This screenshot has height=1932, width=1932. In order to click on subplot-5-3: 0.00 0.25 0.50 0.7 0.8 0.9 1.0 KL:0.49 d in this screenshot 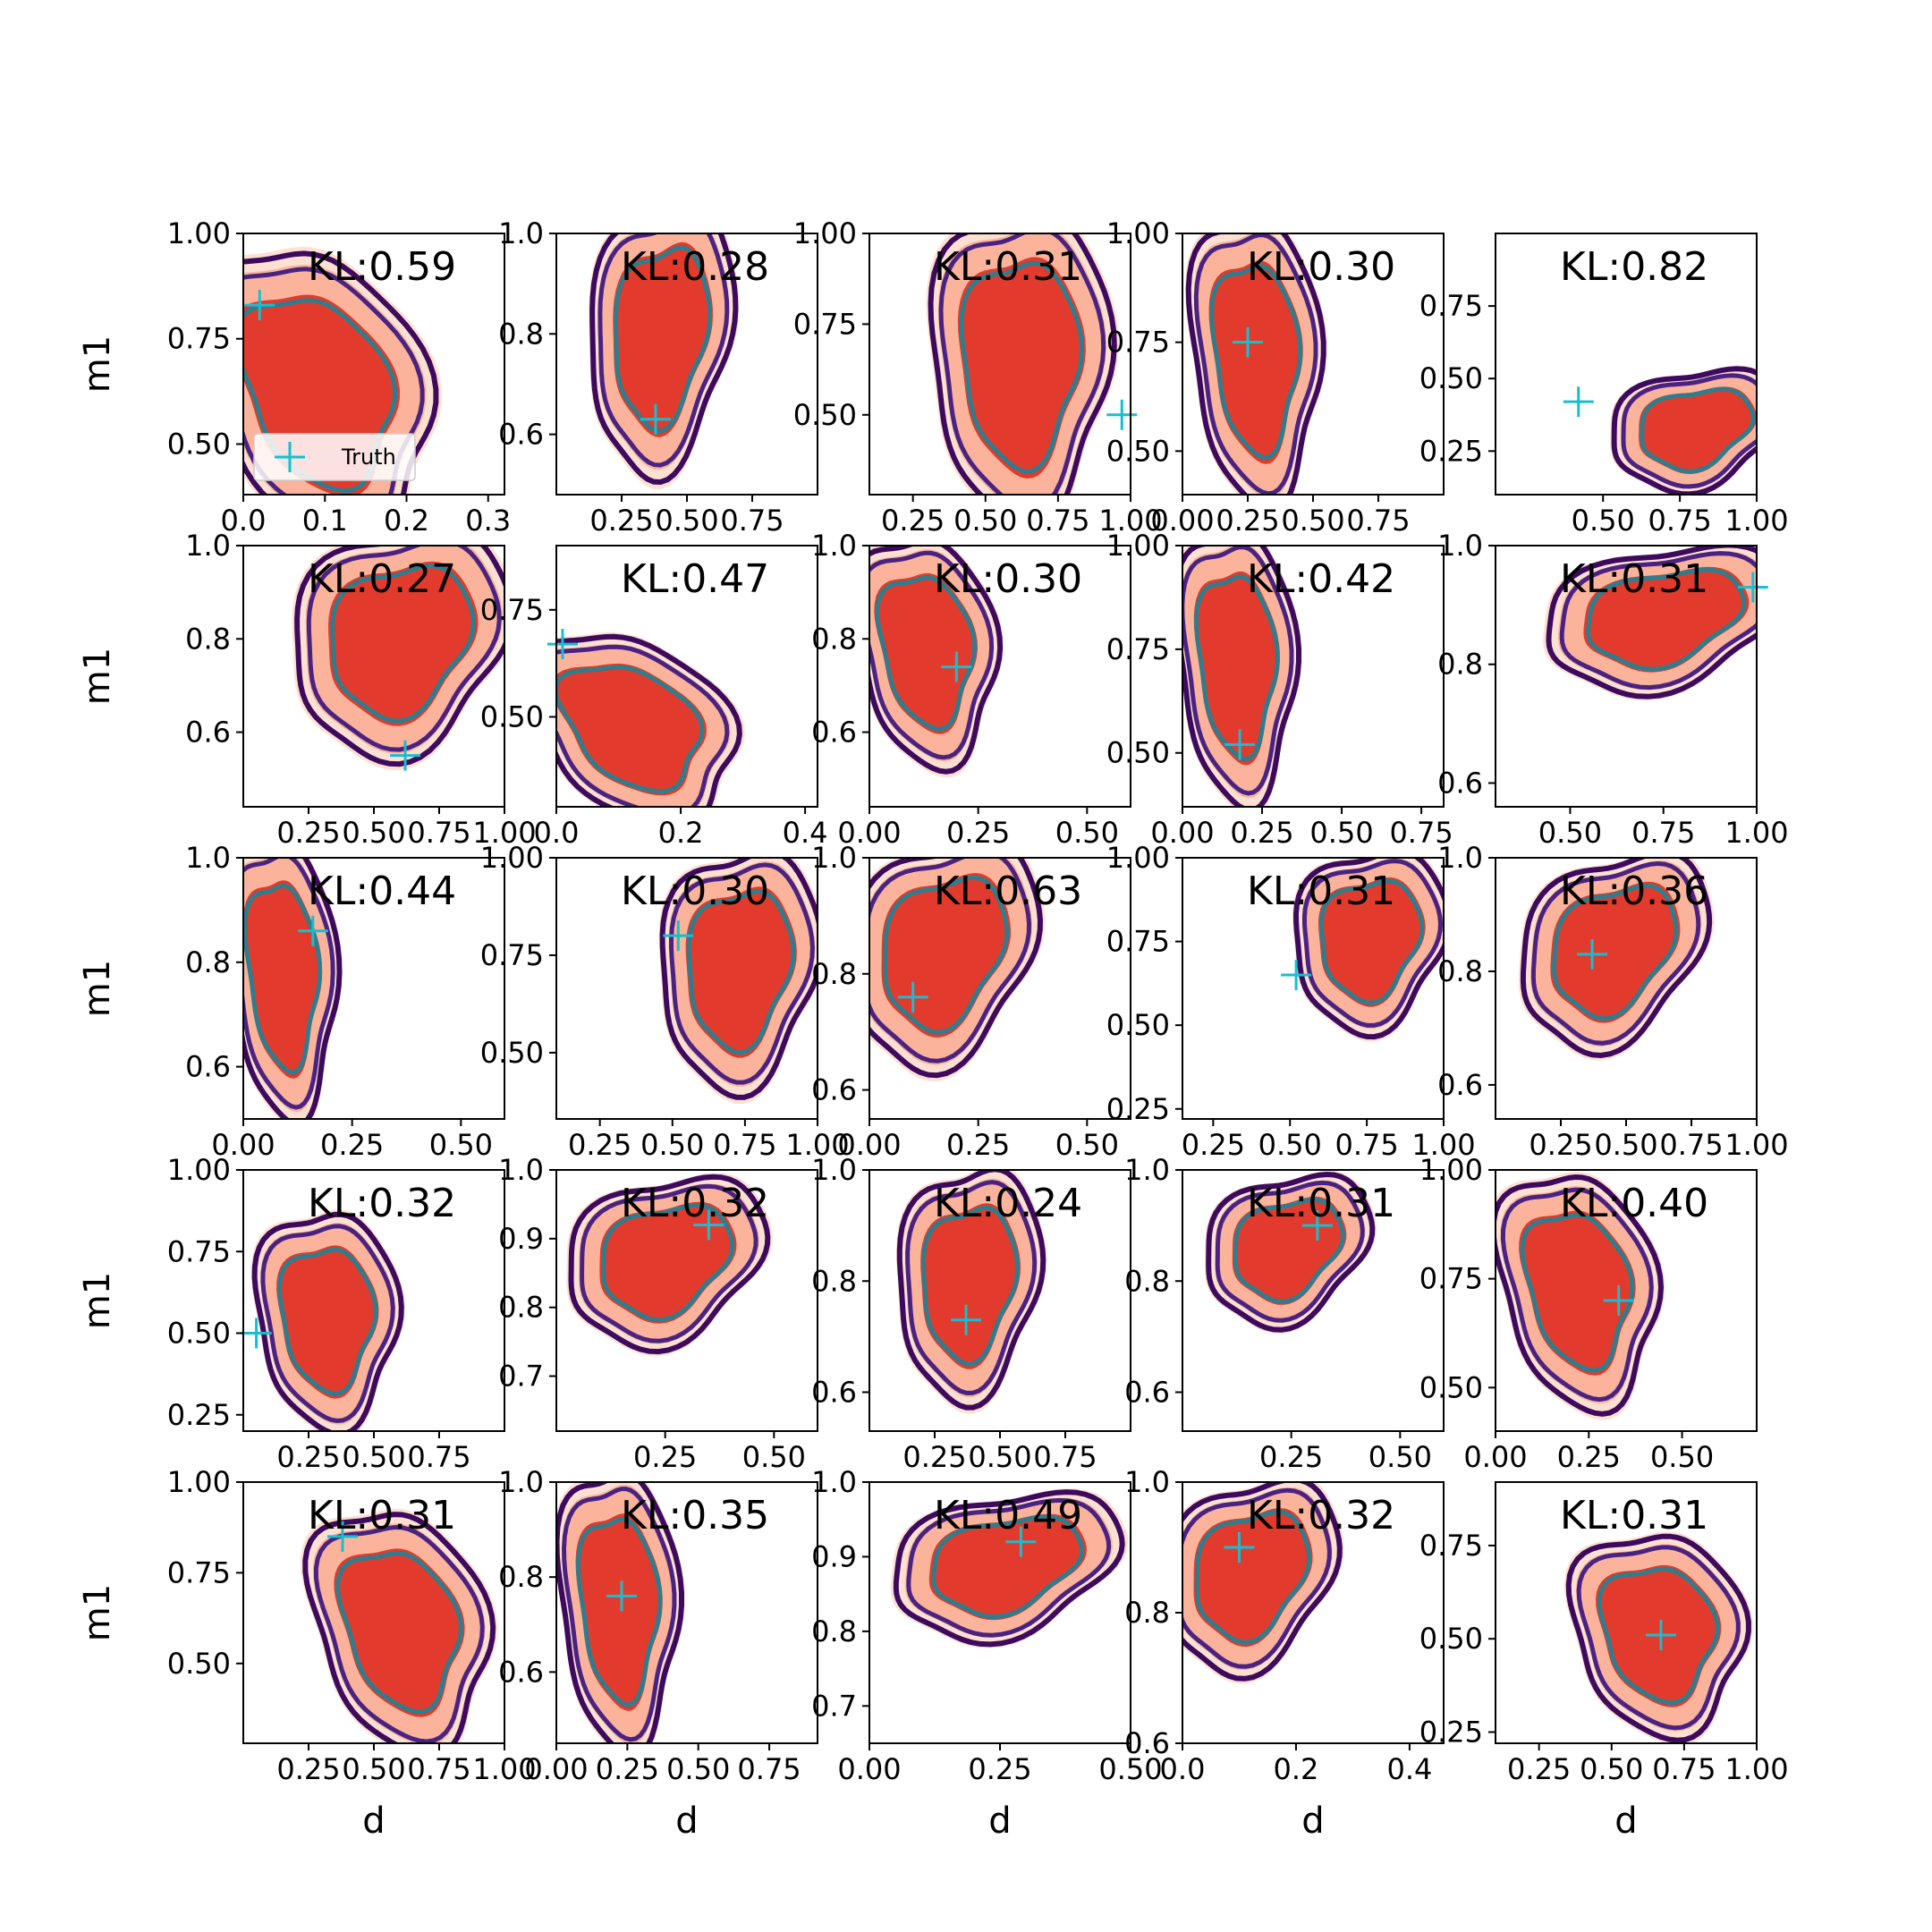, I will do `click(987, 1653)`.